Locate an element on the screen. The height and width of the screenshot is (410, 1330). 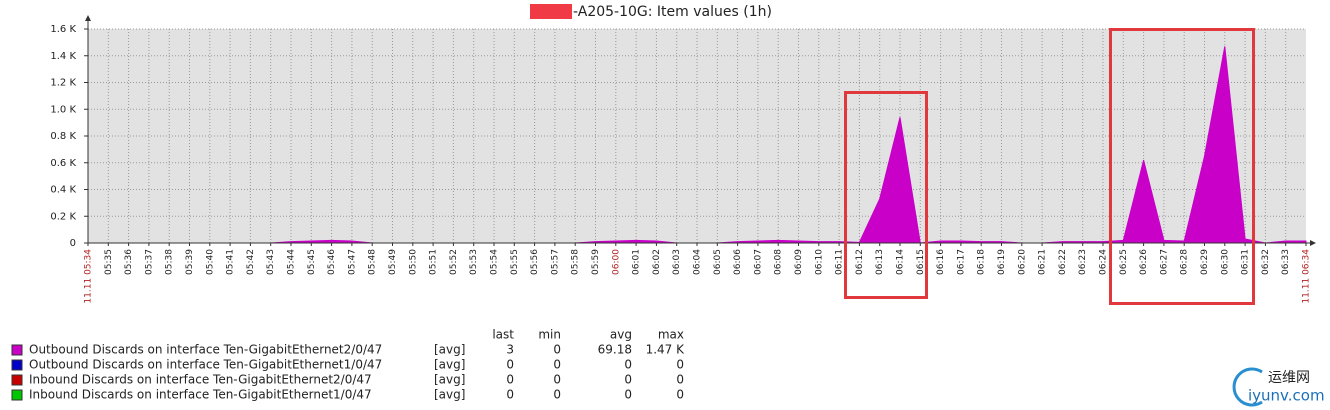
legend-header: avg is located at coordinates (621, 335).